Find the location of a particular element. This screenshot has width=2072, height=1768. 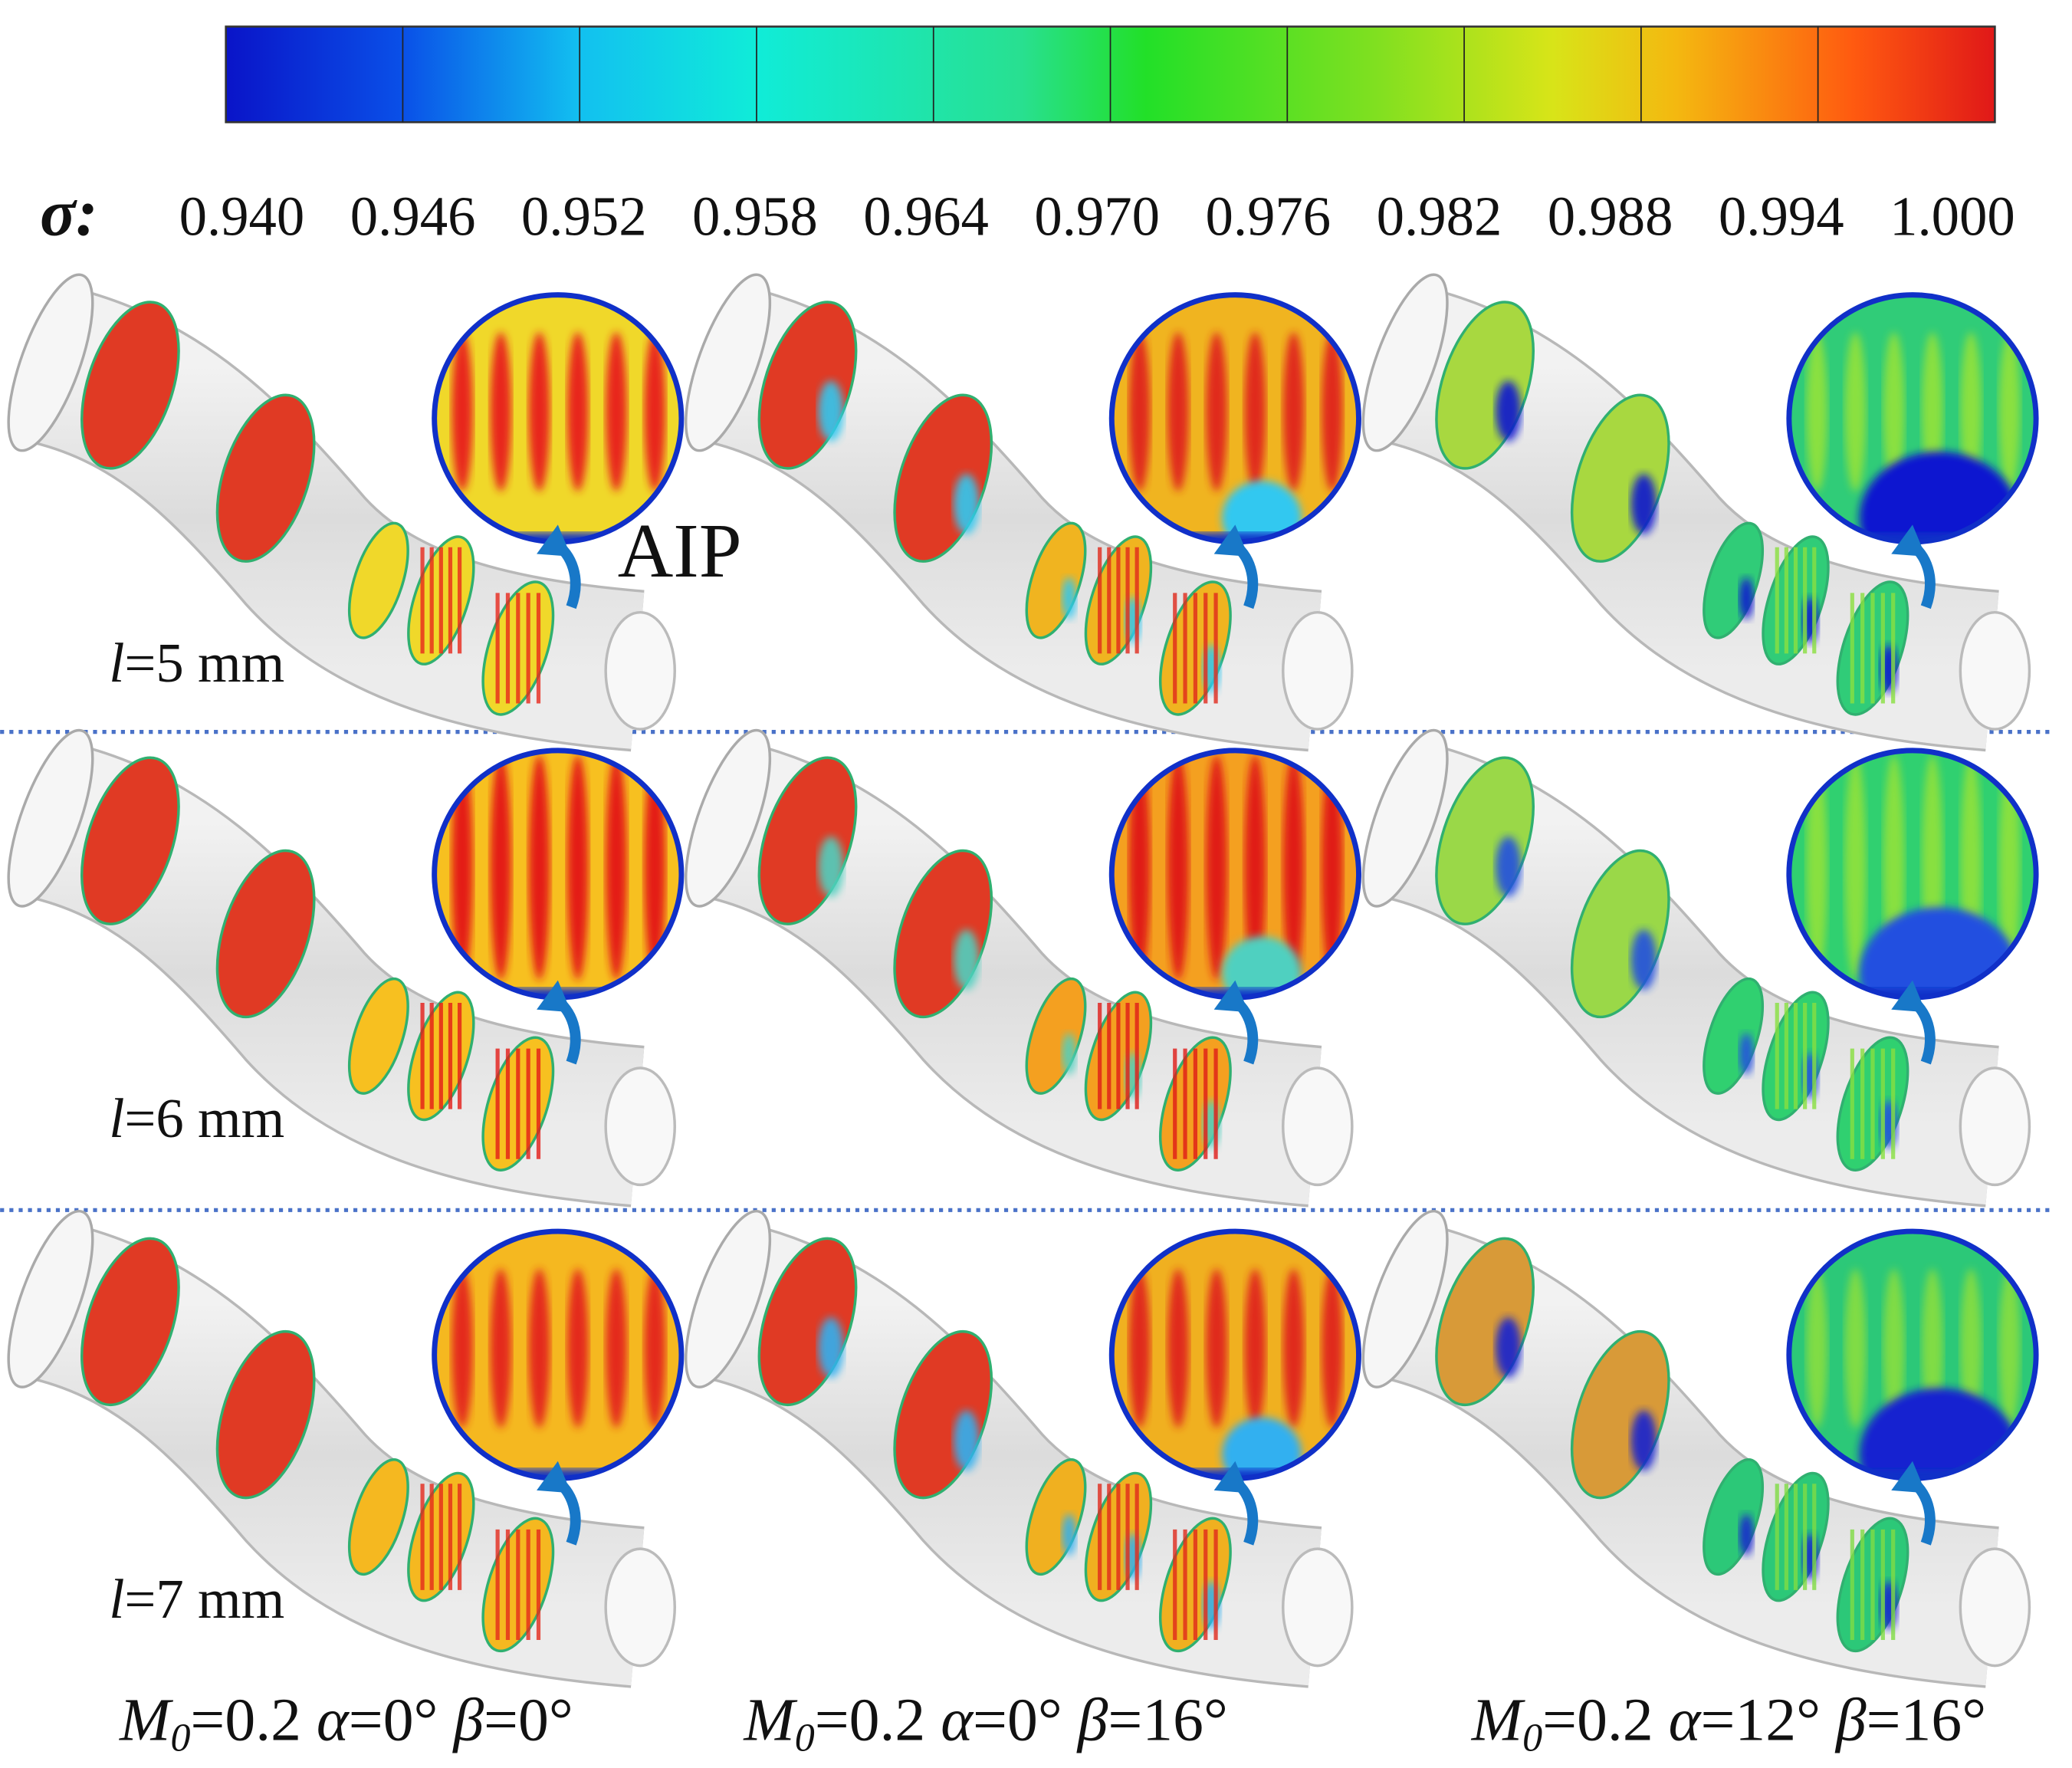

mach-value: =0.2 is located at coordinates (1605, 1720).